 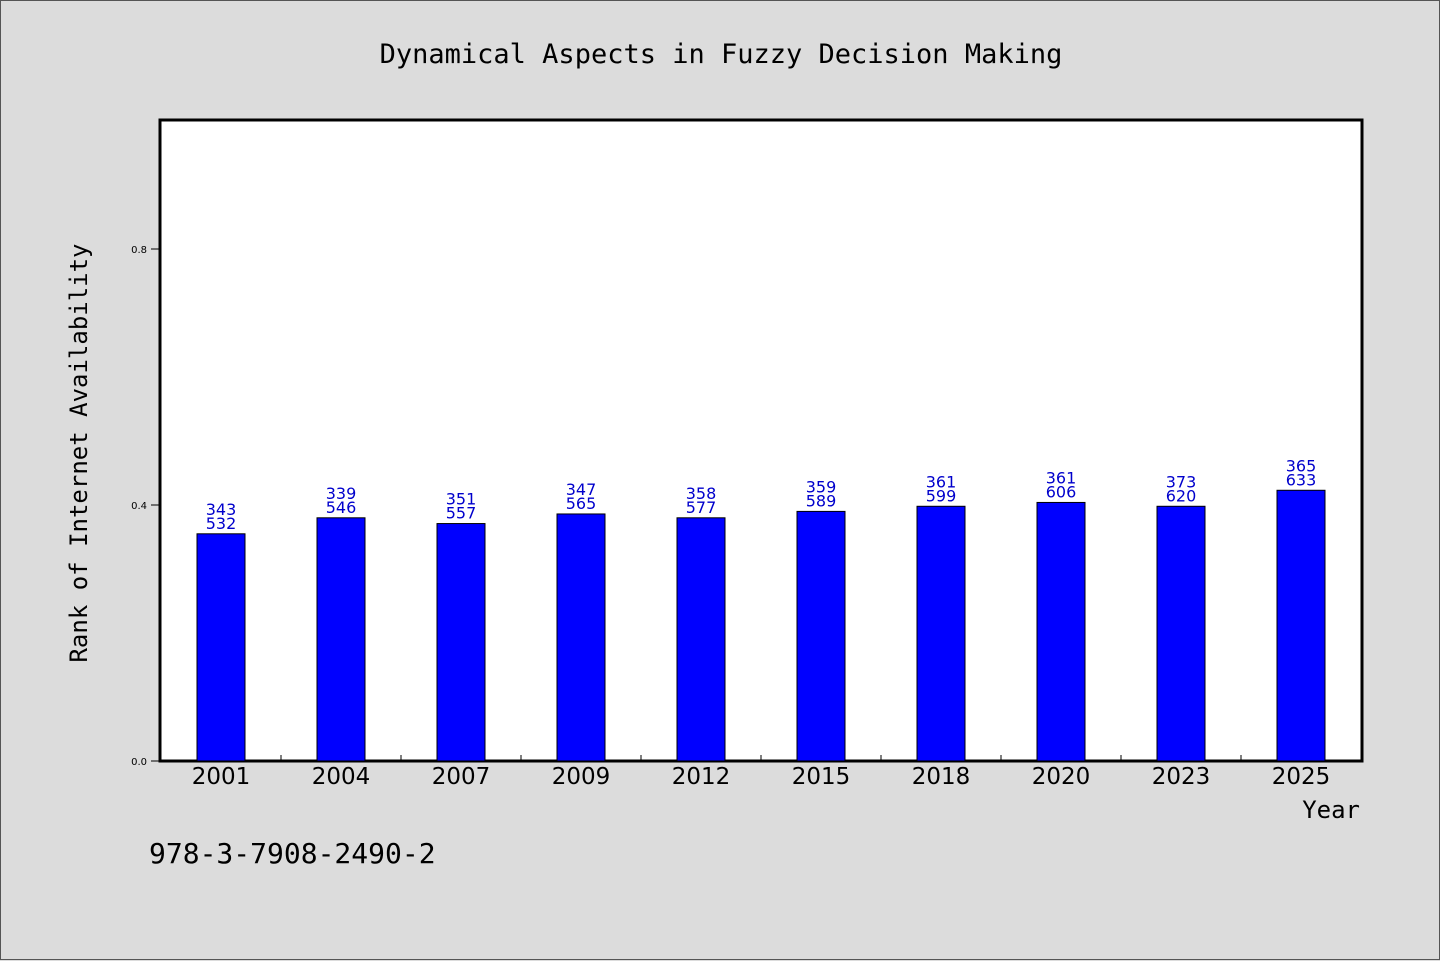 I want to click on bar-label-bottom: 546, so click(x=341, y=507).